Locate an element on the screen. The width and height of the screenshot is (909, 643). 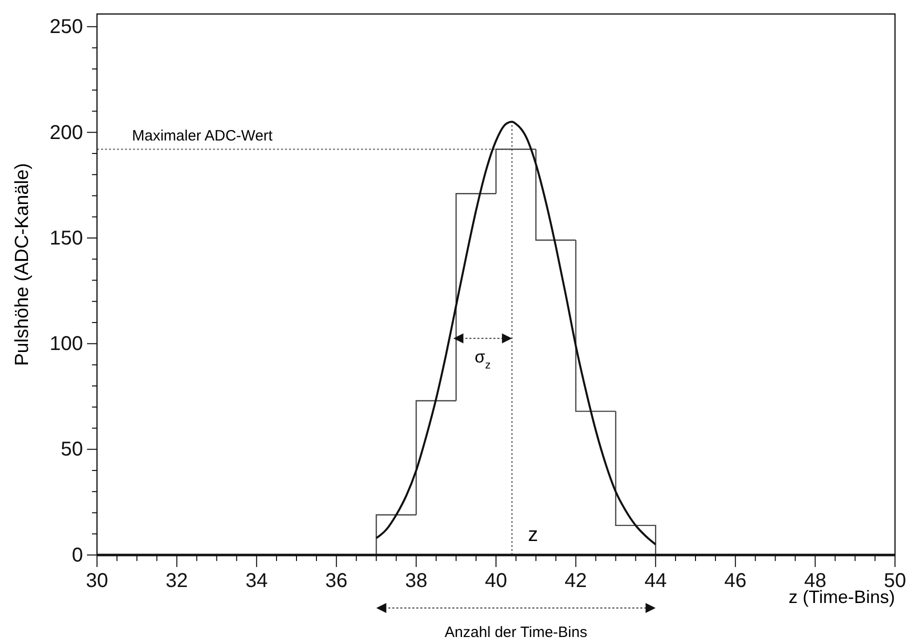
x-tick-label: 34 is located at coordinates (256, 581).